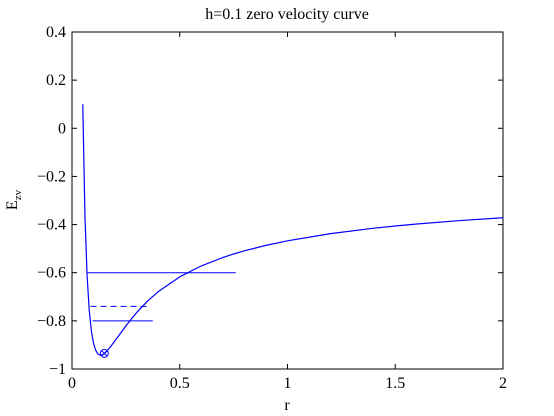  Describe the element at coordinates (180, 383) in the screenshot. I see `x-tick-label: 0.5` at that location.